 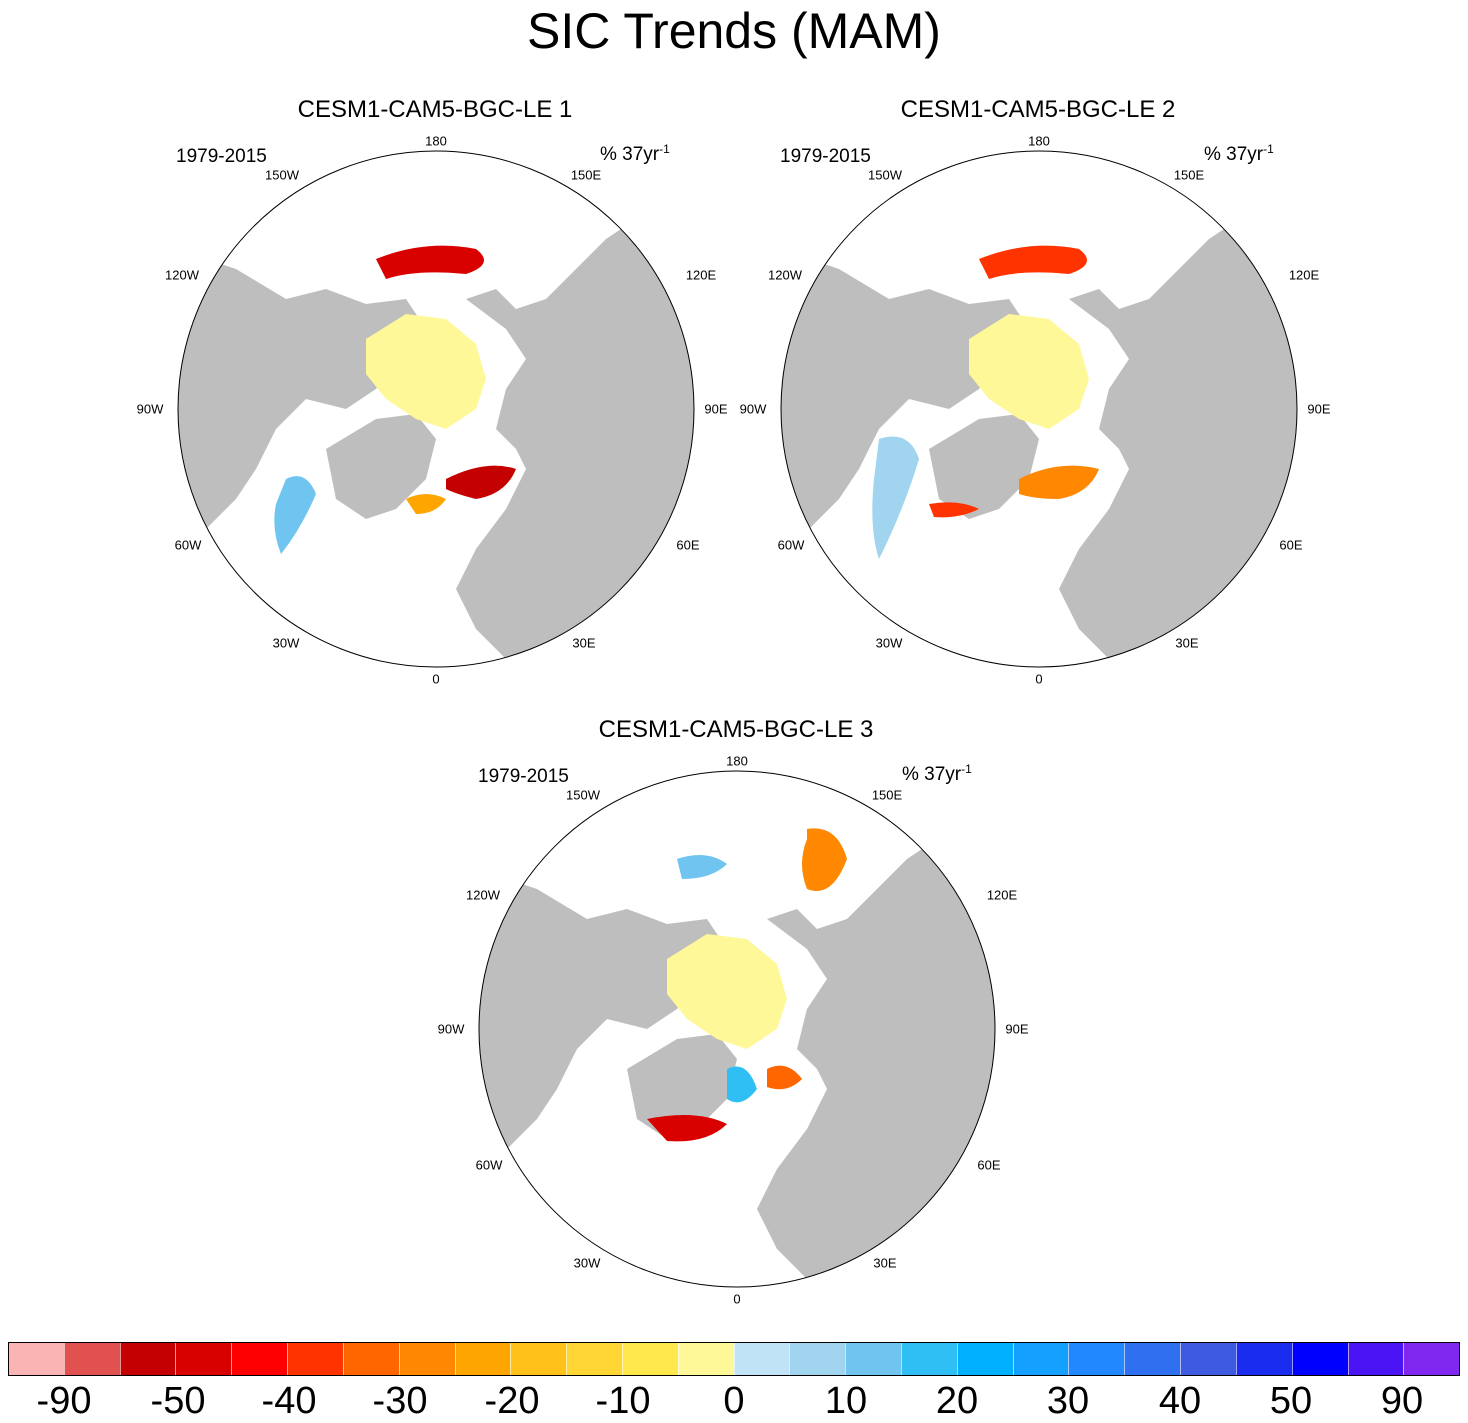 I want to click on colorbar, so click(x=734, y=1359).